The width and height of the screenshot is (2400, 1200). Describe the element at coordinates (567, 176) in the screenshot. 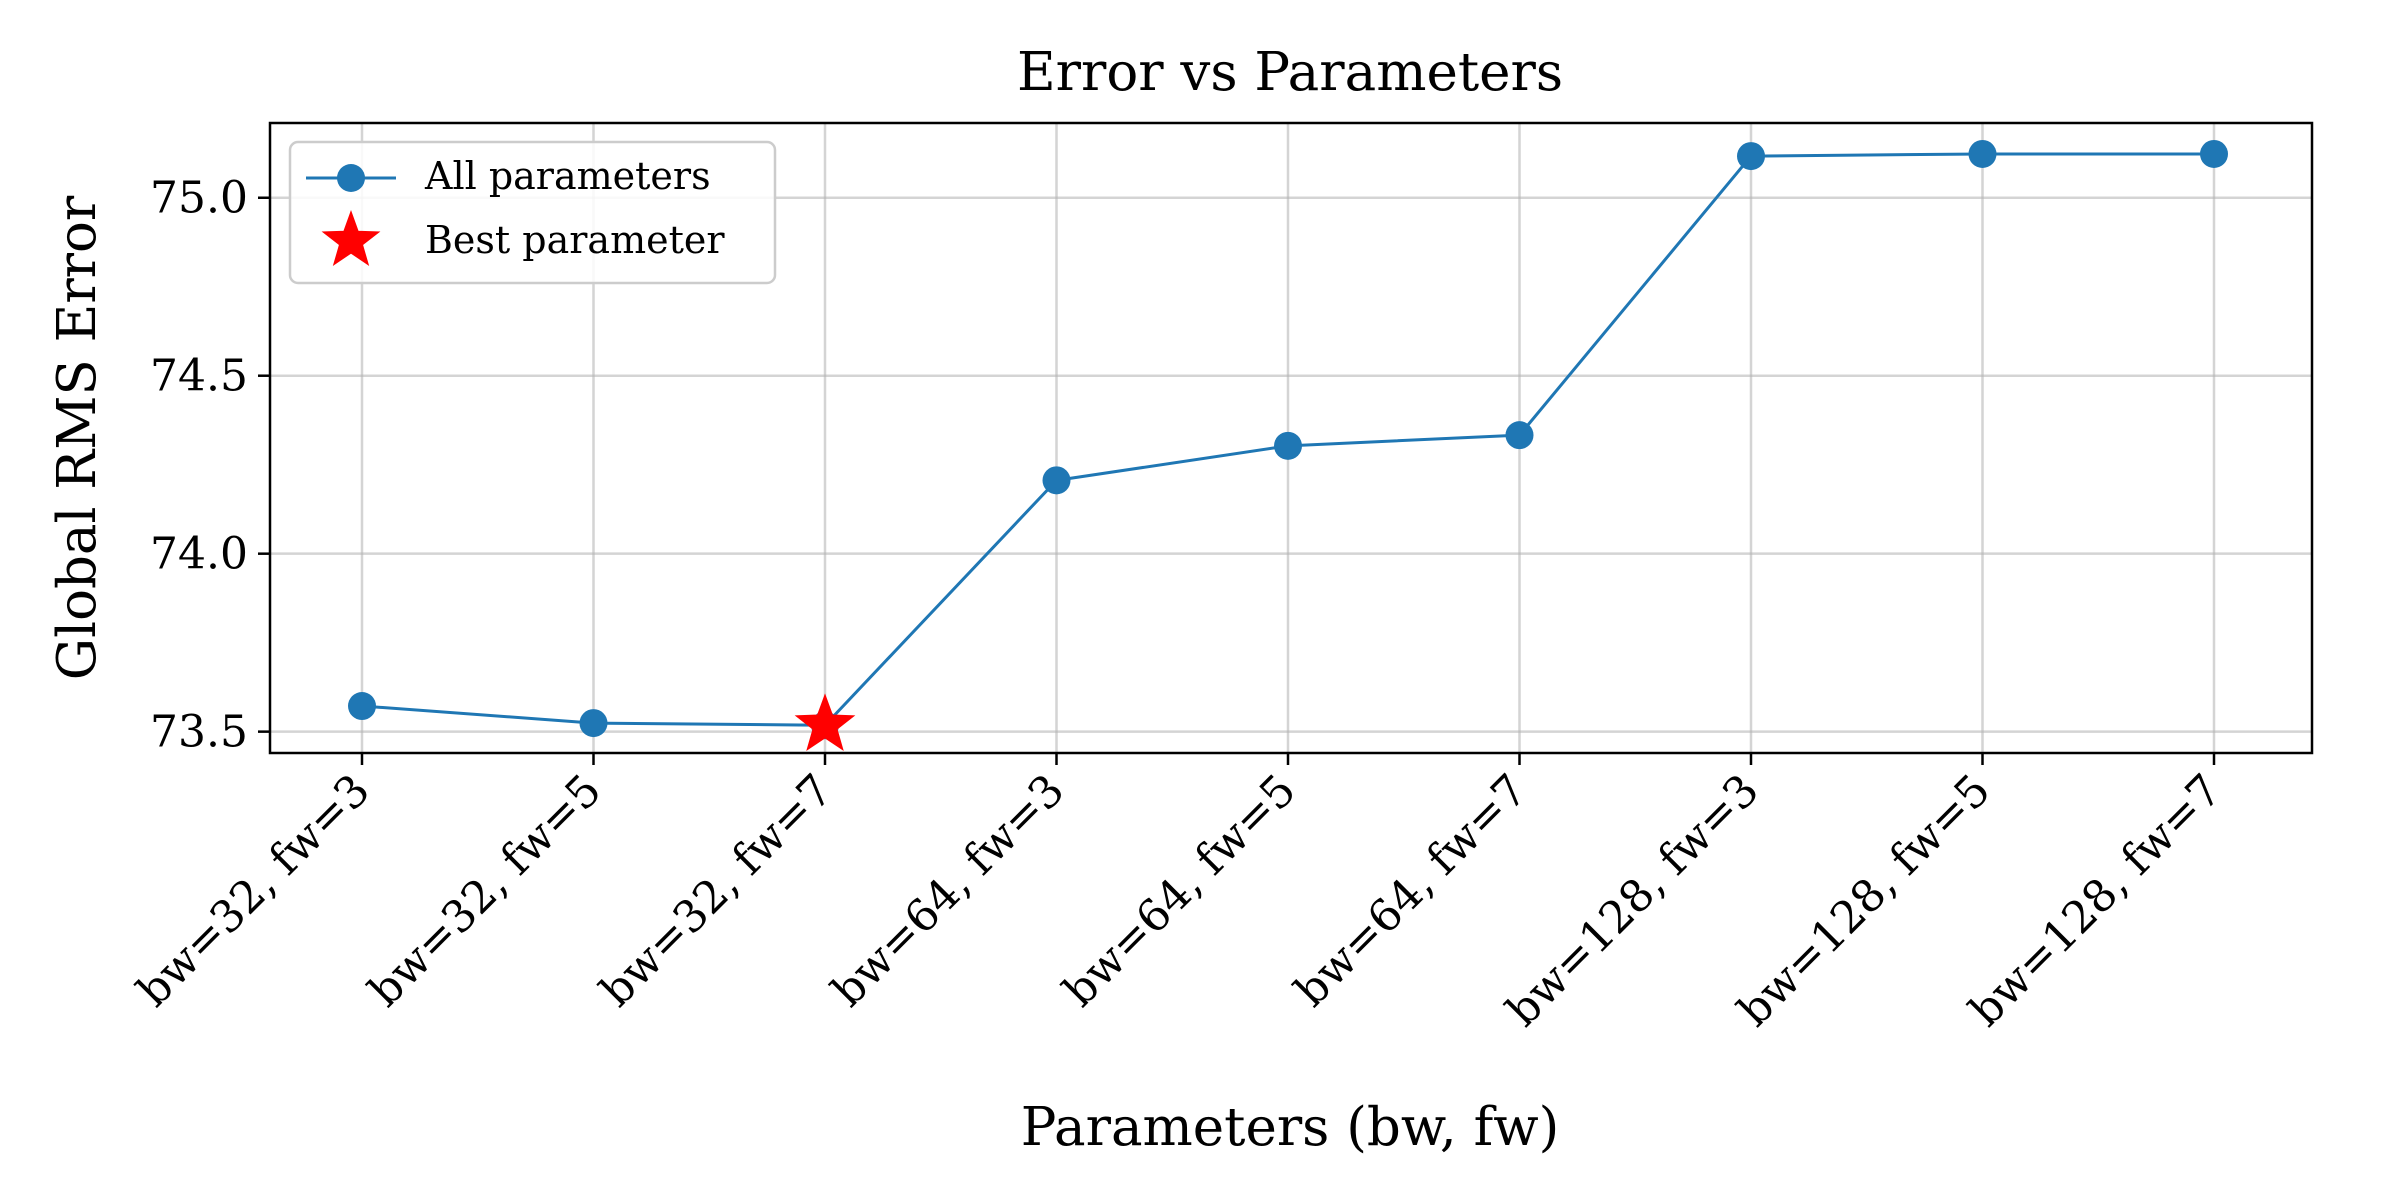

I see `legend-label-all-parameters: All parameters` at that location.